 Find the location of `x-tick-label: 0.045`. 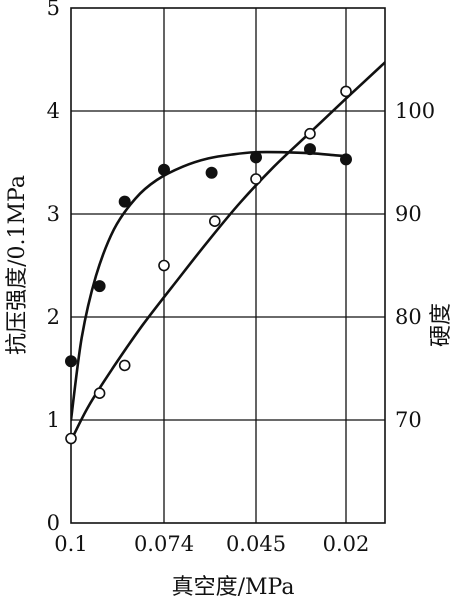

x-tick-label: 0.045 is located at coordinates (256, 544).